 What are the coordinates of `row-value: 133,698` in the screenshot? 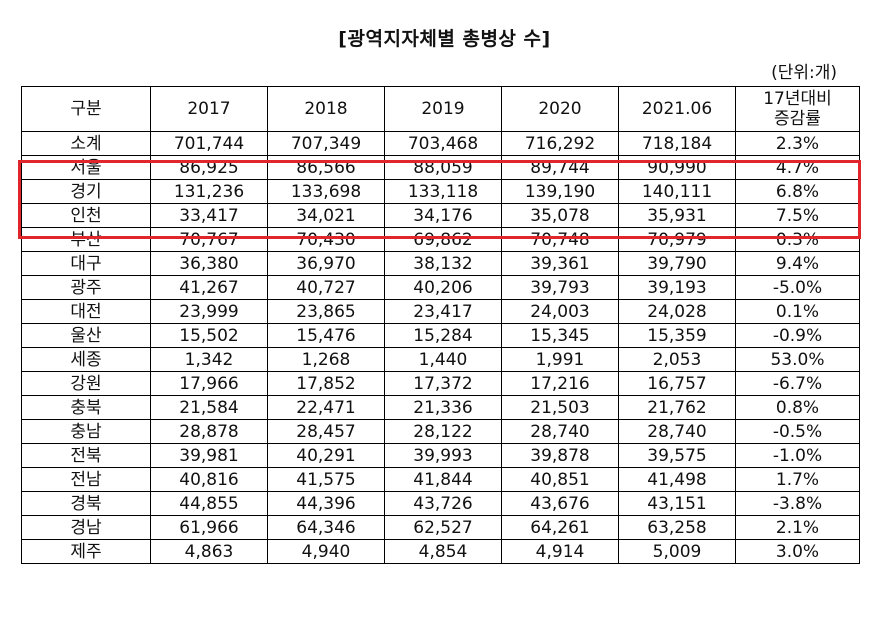 It's located at (326, 191).